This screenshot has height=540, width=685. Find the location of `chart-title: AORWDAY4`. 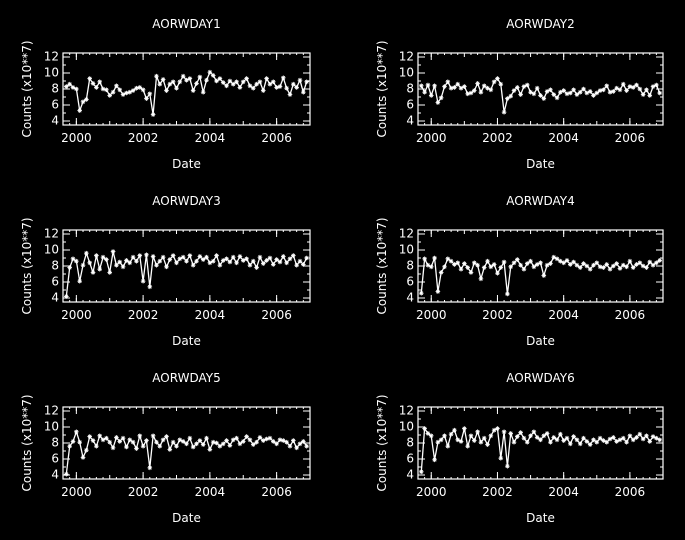

chart-title: AORWDAY4 is located at coordinates (540, 201).